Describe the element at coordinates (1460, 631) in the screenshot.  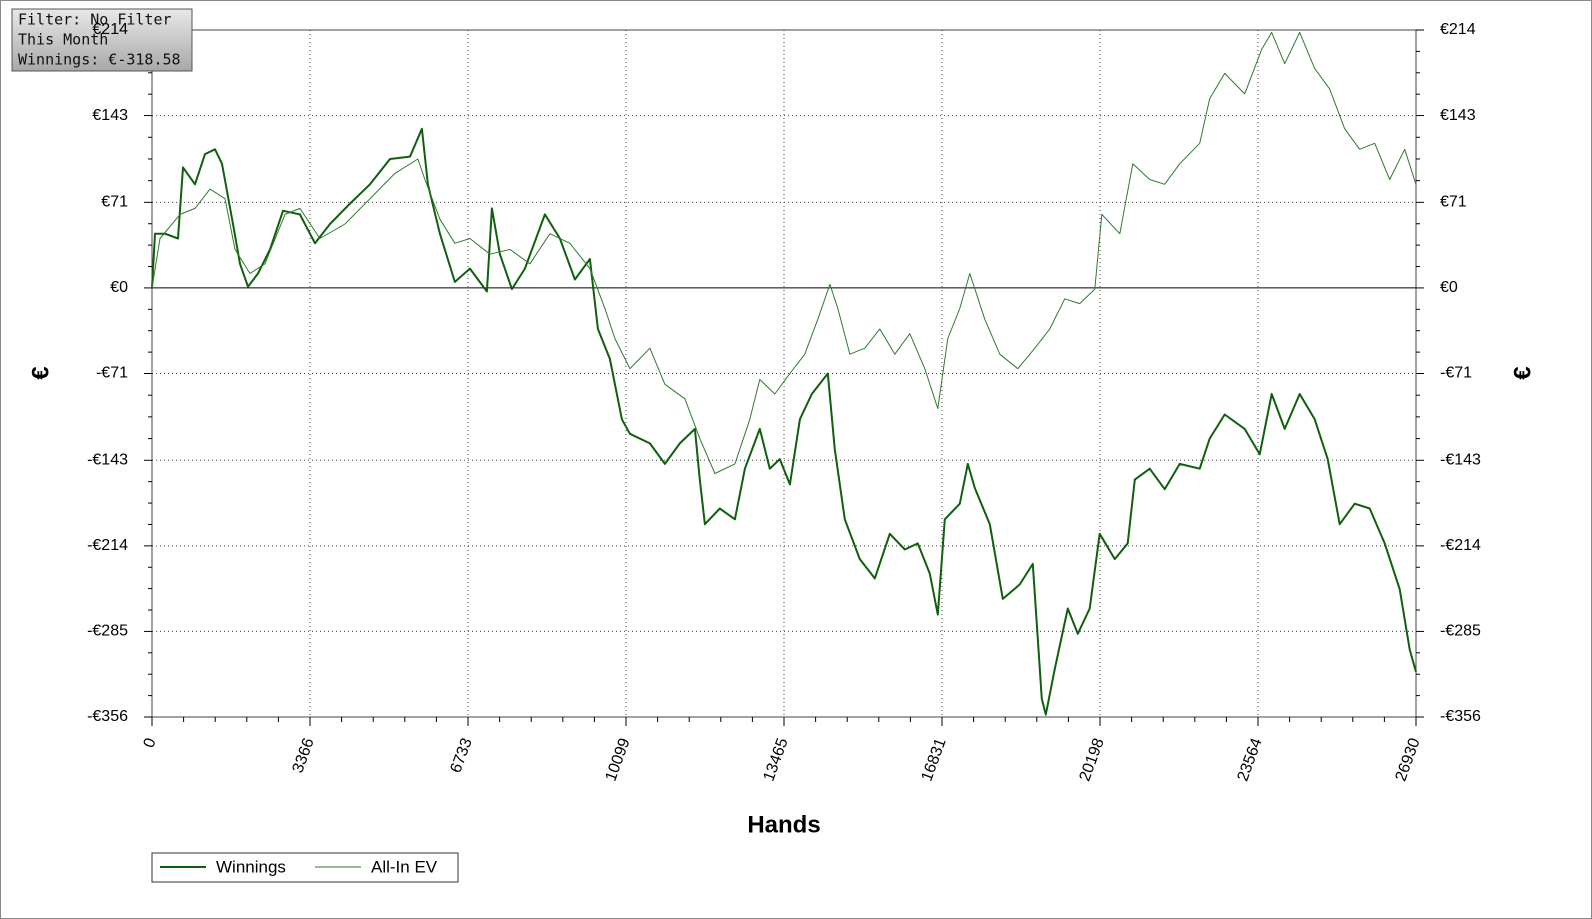
I see `y2-tick-label: -€285` at that location.